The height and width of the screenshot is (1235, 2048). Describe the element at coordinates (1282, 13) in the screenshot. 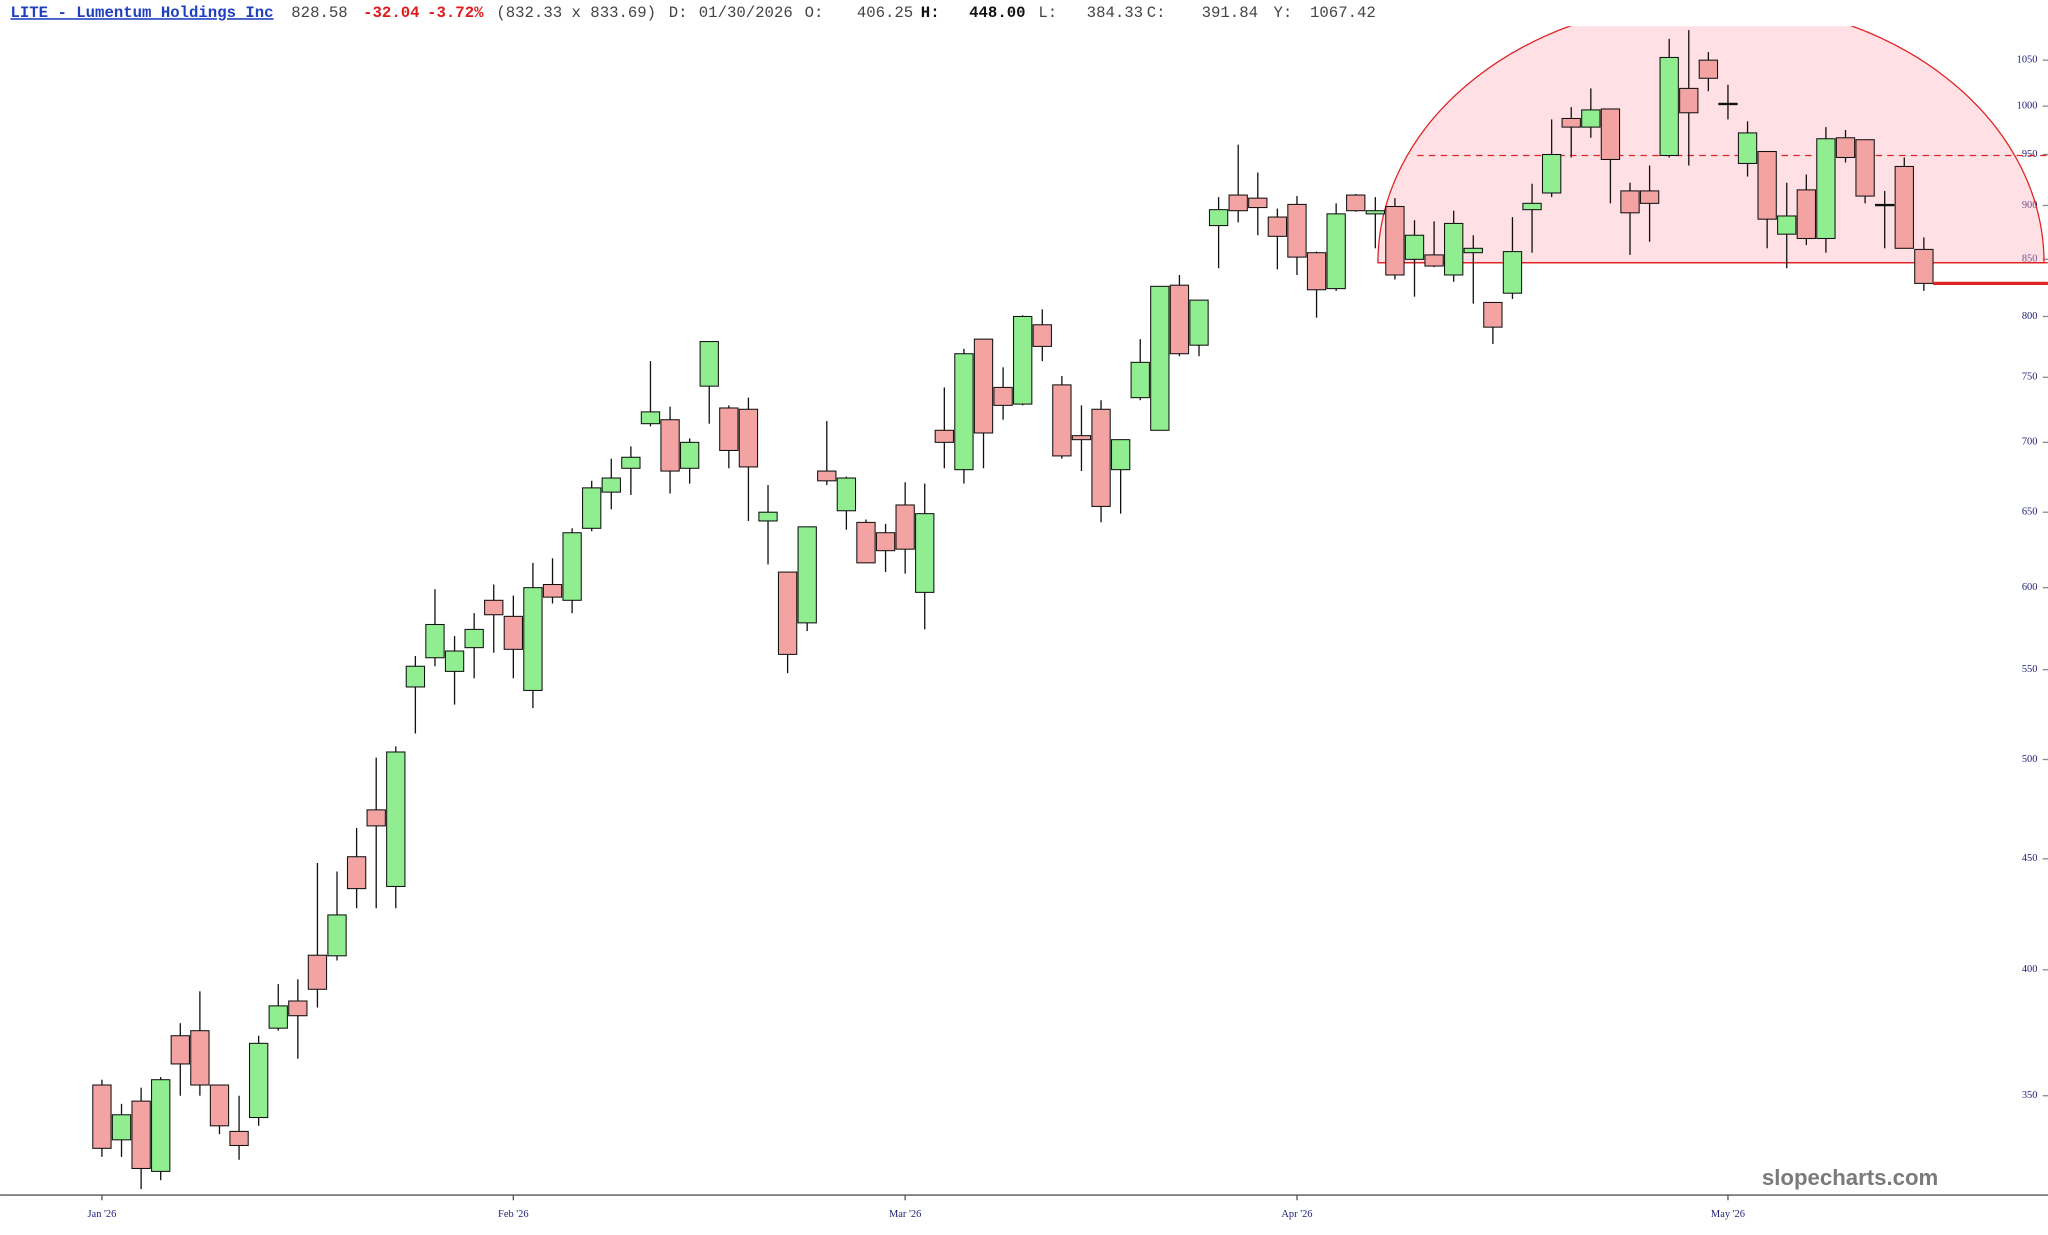

I see `readout-label: Y:` at that location.